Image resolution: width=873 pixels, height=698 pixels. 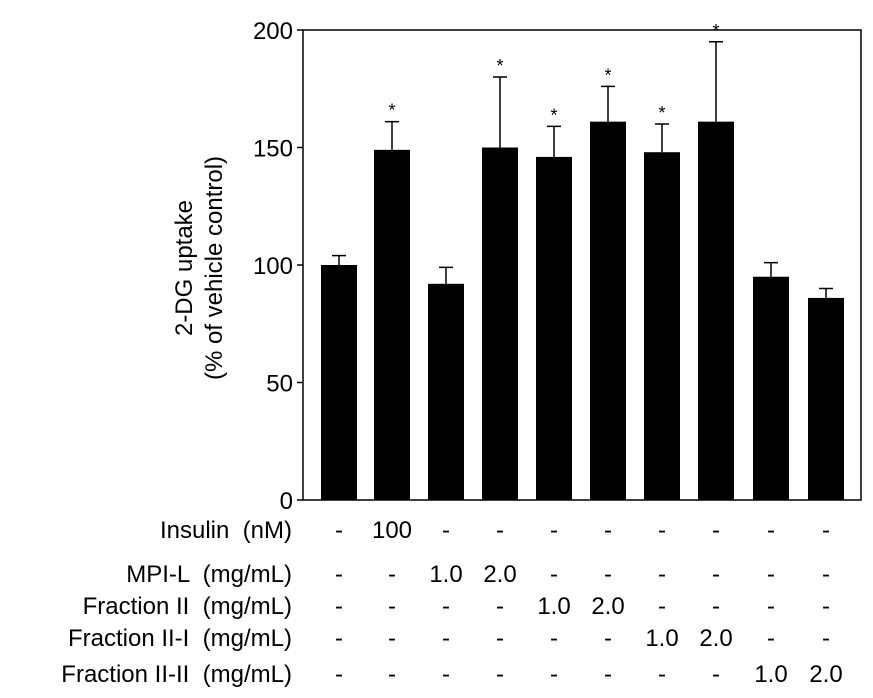 What do you see at coordinates (273, 266) in the screenshot?
I see `y-tick-label: 100` at bounding box center [273, 266].